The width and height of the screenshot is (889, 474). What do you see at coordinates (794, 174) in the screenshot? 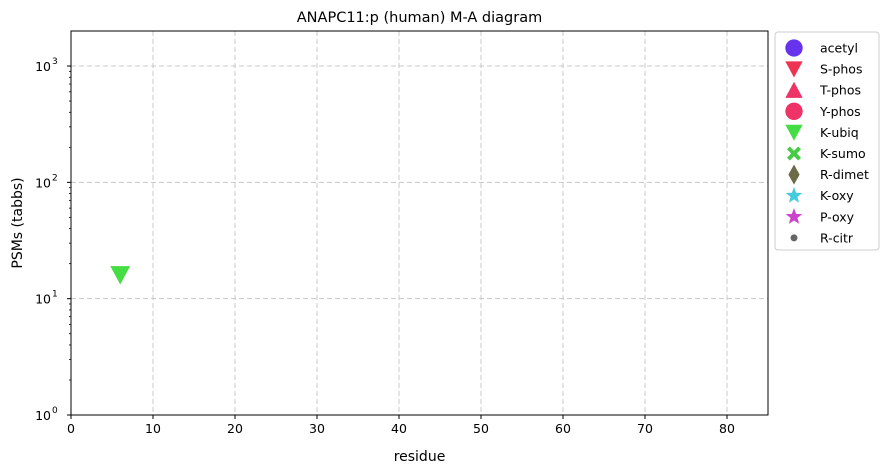
I see `legend-marker-r-dimet` at bounding box center [794, 174].